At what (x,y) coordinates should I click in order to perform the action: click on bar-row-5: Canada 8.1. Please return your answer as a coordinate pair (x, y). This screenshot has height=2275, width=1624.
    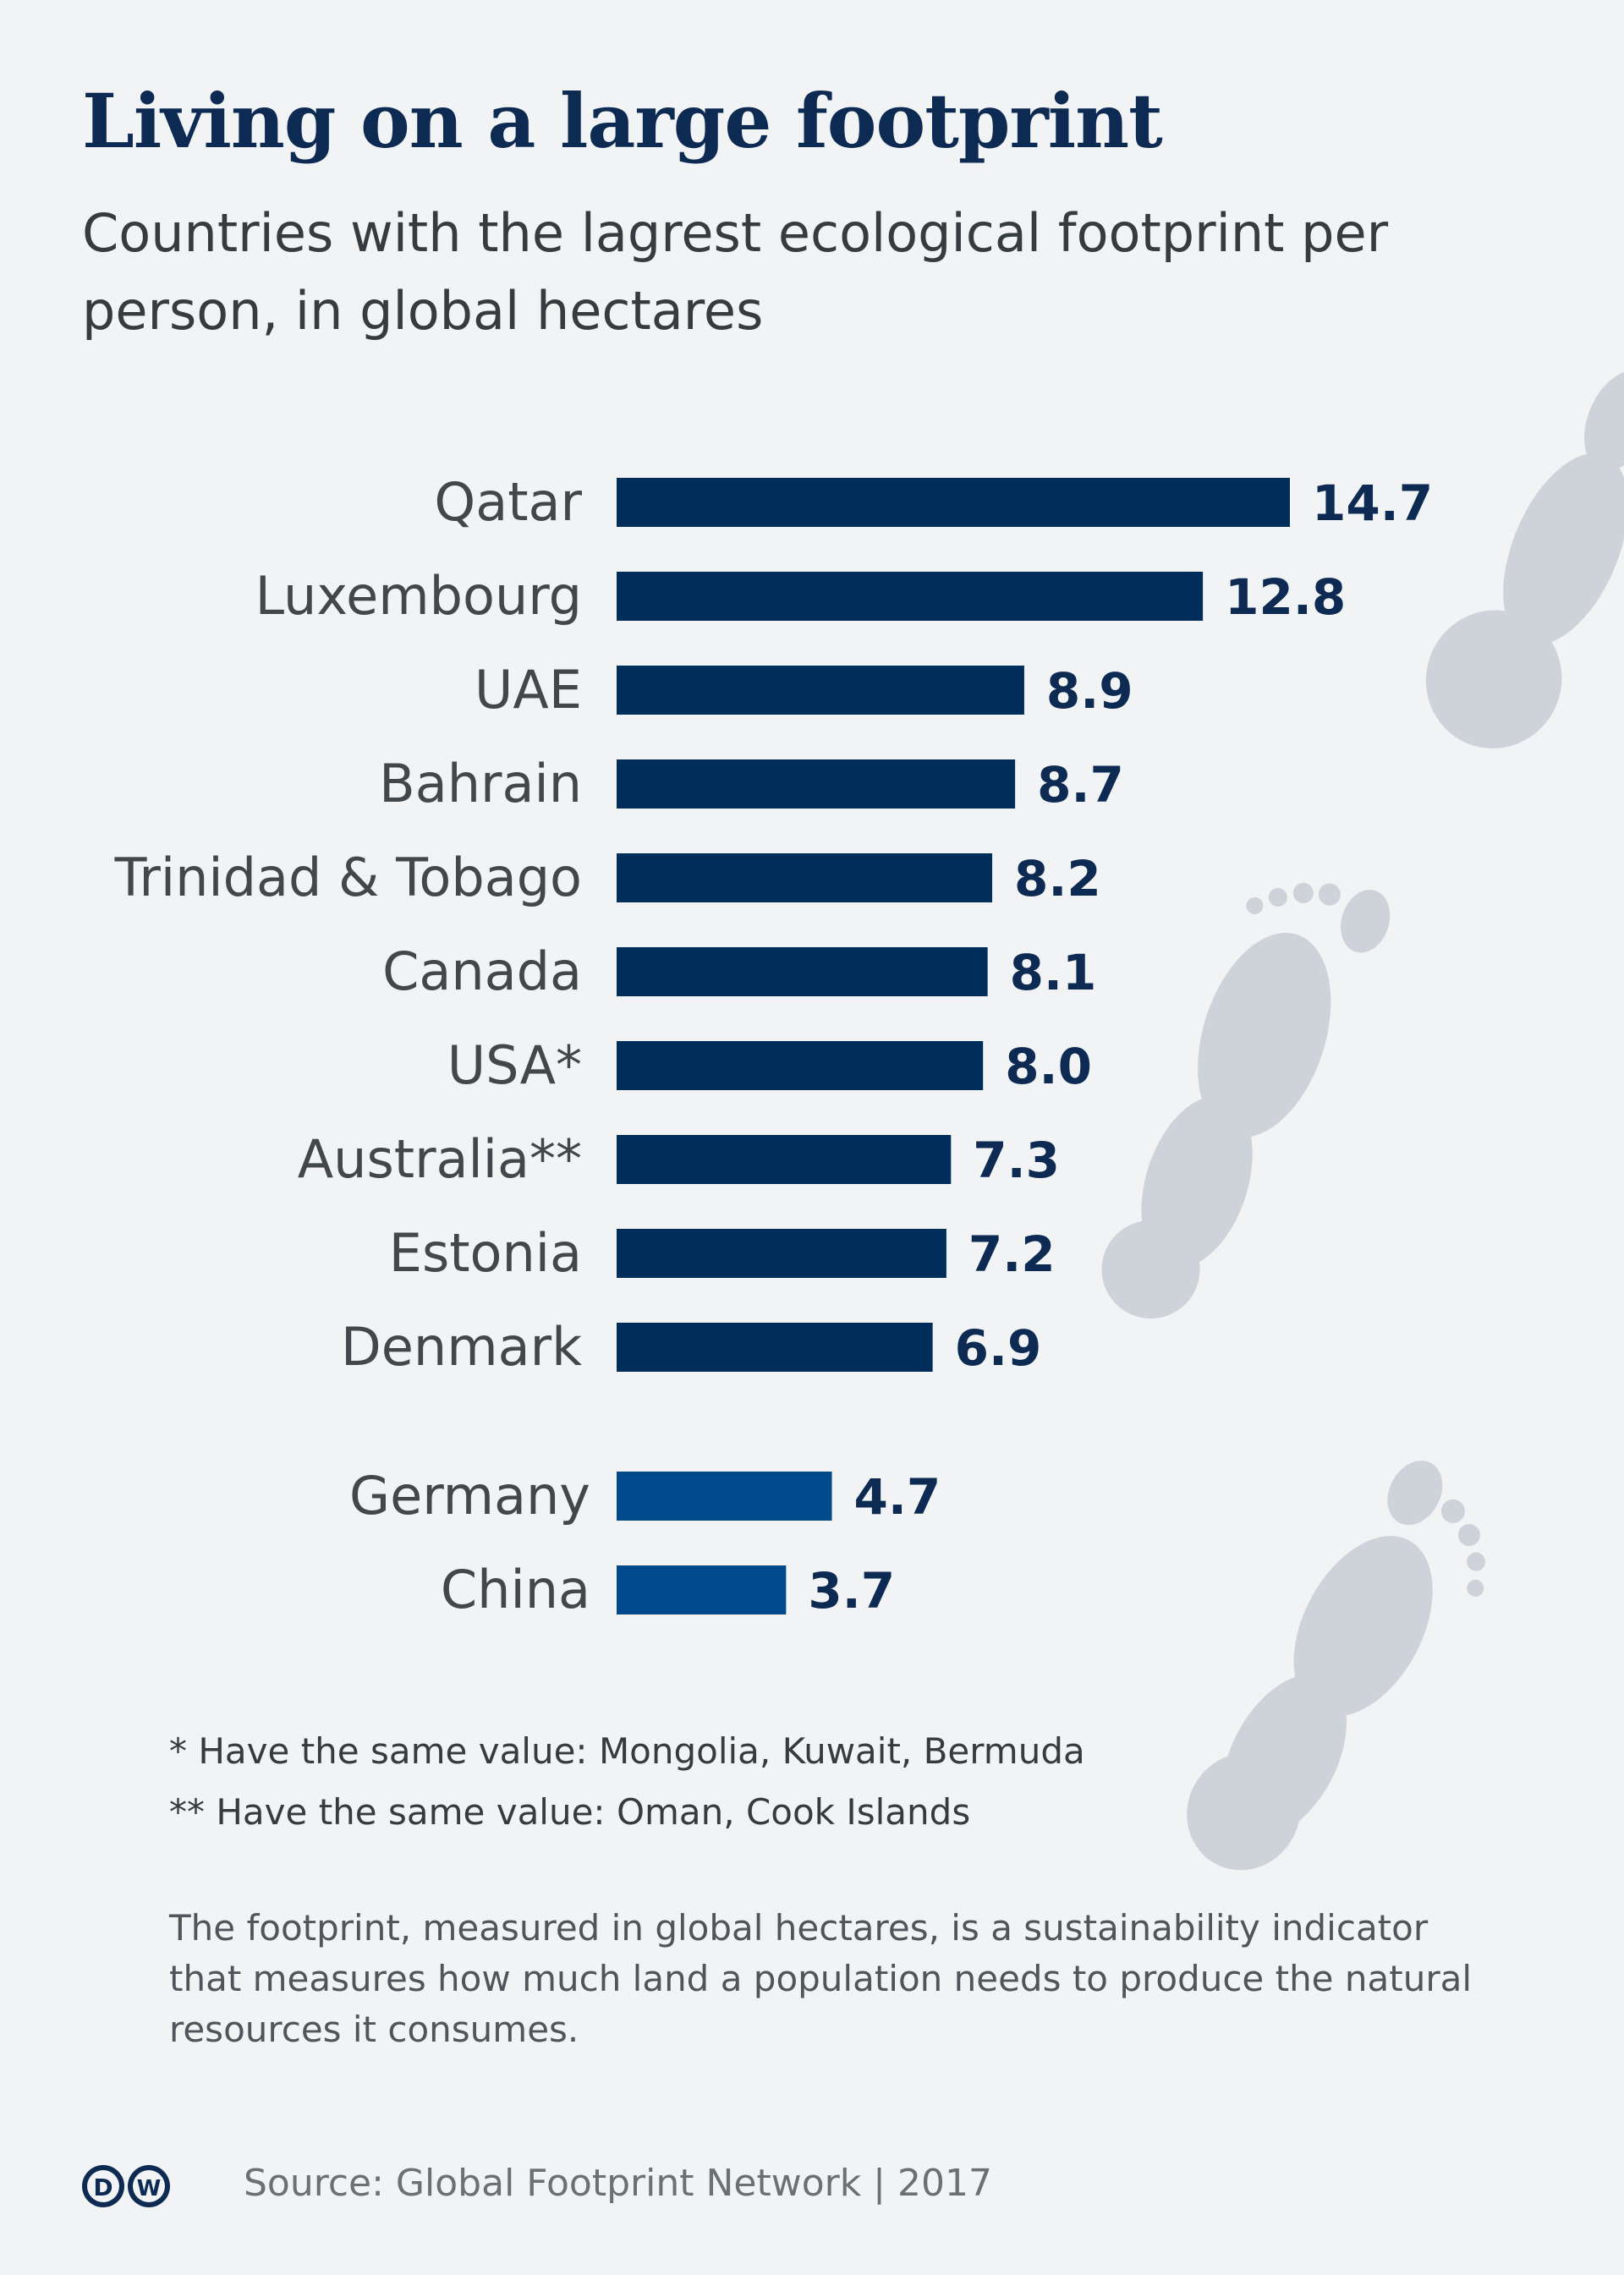
    Looking at the image, I should click on (739, 971).